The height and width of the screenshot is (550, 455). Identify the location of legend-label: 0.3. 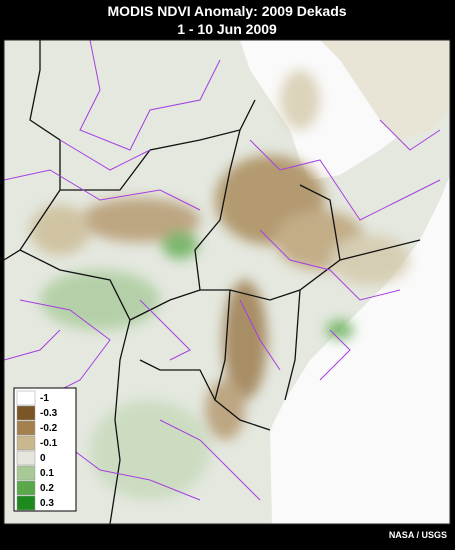
(47, 503).